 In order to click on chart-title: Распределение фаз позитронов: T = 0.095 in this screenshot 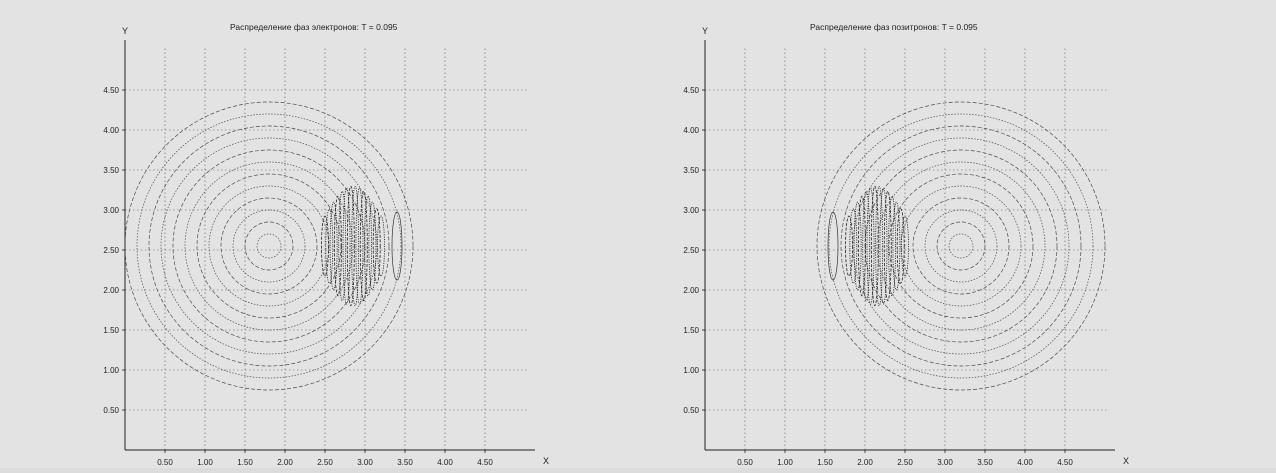, I will do `click(894, 27)`.